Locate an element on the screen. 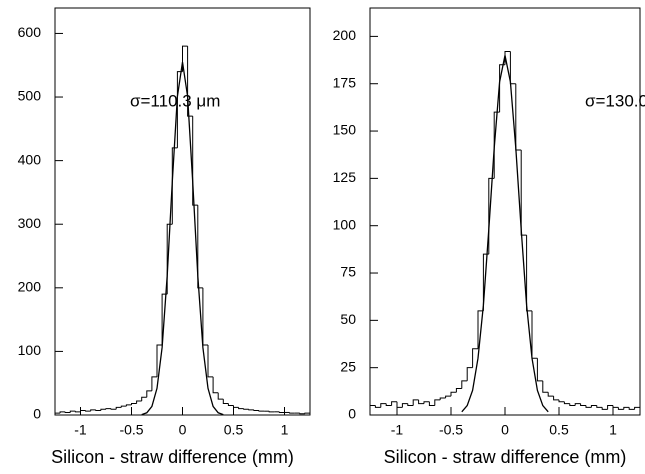  x-axis-label: Silicon - straw difference (mm) is located at coordinates (172, 457).